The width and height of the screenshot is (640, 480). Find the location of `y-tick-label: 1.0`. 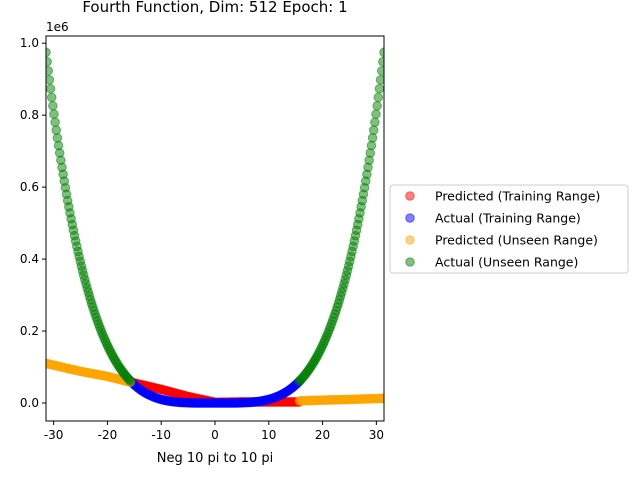

y-tick-label: 1.0 is located at coordinates (29, 43).